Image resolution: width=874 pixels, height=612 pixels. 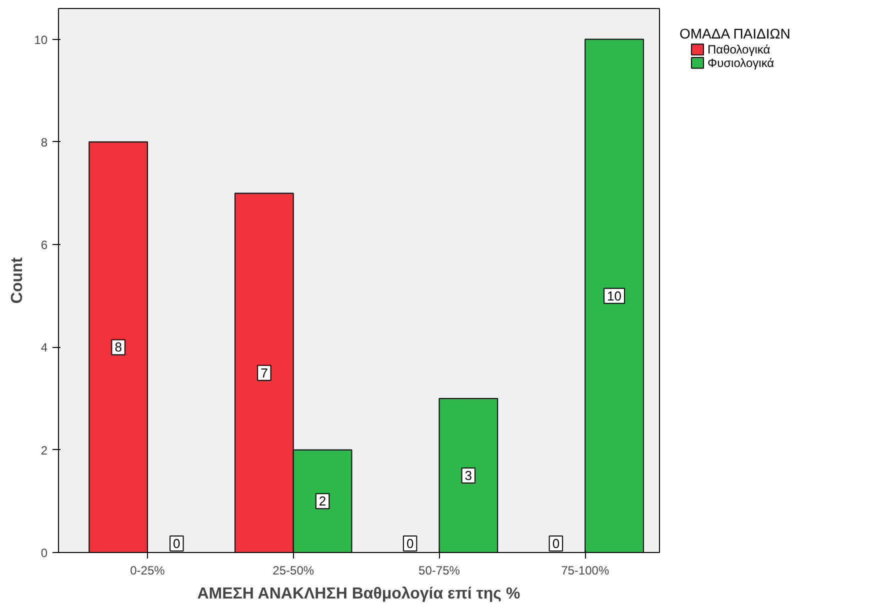 What do you see at coordinates (439, 571) in the screenshot?
I see `x-tick-label: 50-75%` at bounding box center [439, 571].